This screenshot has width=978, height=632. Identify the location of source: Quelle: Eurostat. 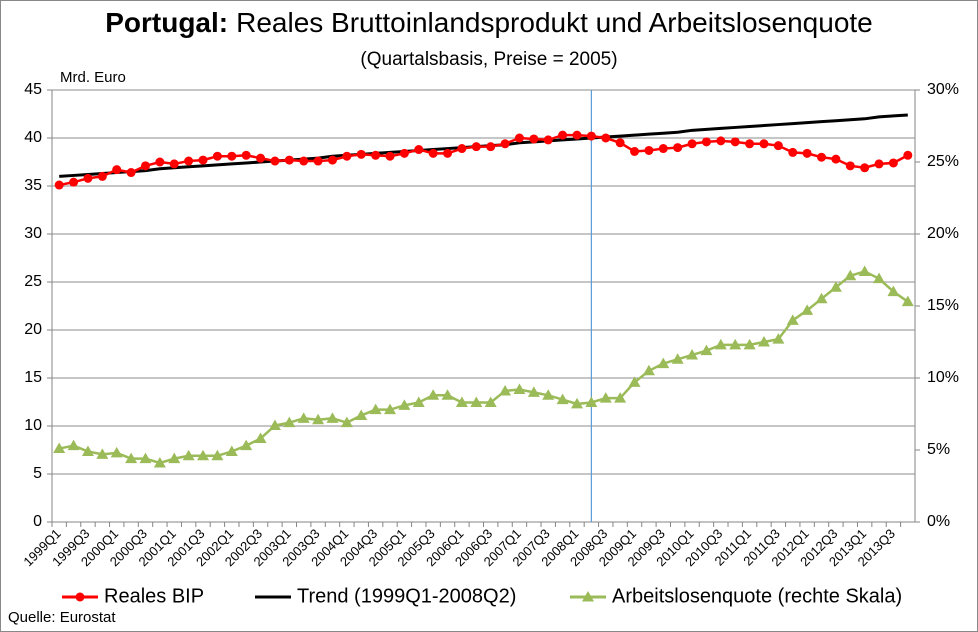
(62, 617).